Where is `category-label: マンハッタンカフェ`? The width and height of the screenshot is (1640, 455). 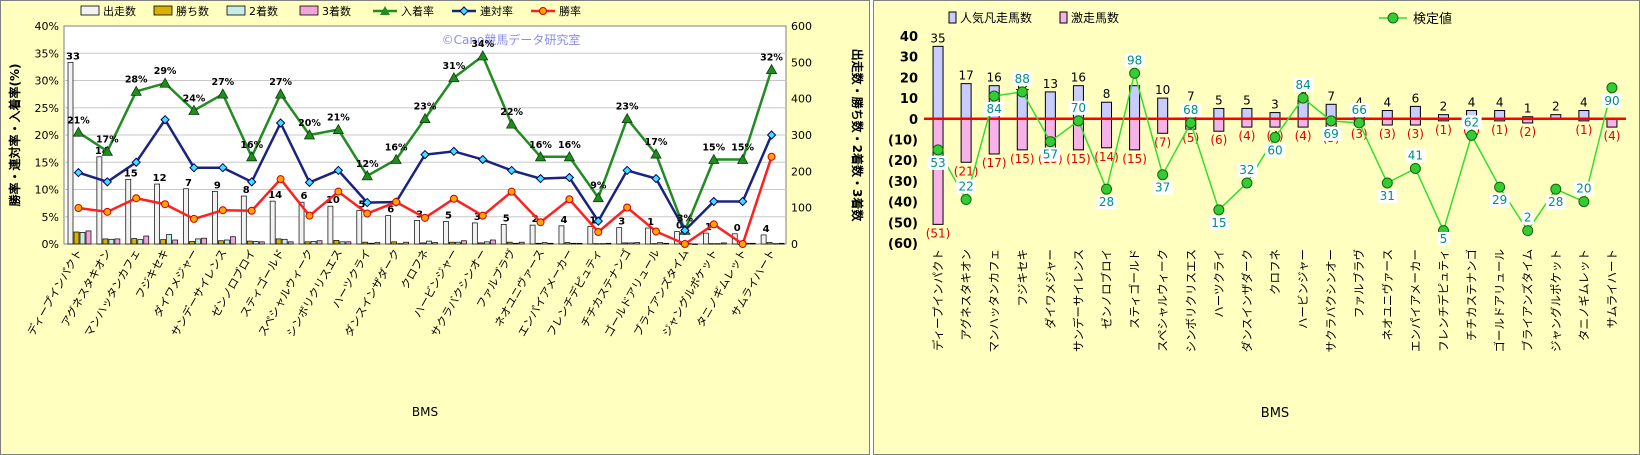 category-label: マンハッタンカフェ is located at coordinates (994, 301).